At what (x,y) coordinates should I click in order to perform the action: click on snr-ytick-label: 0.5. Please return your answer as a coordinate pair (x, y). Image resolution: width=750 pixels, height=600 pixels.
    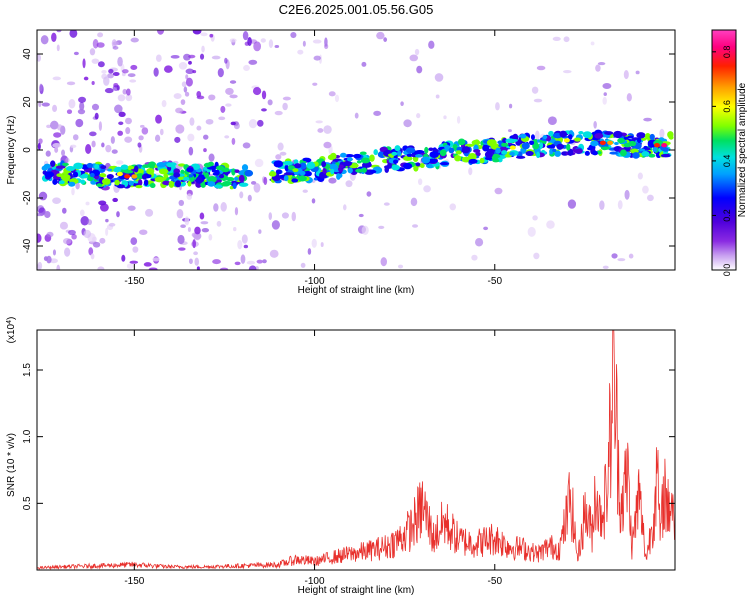
    Looking at the image, I should click on (27, 503).